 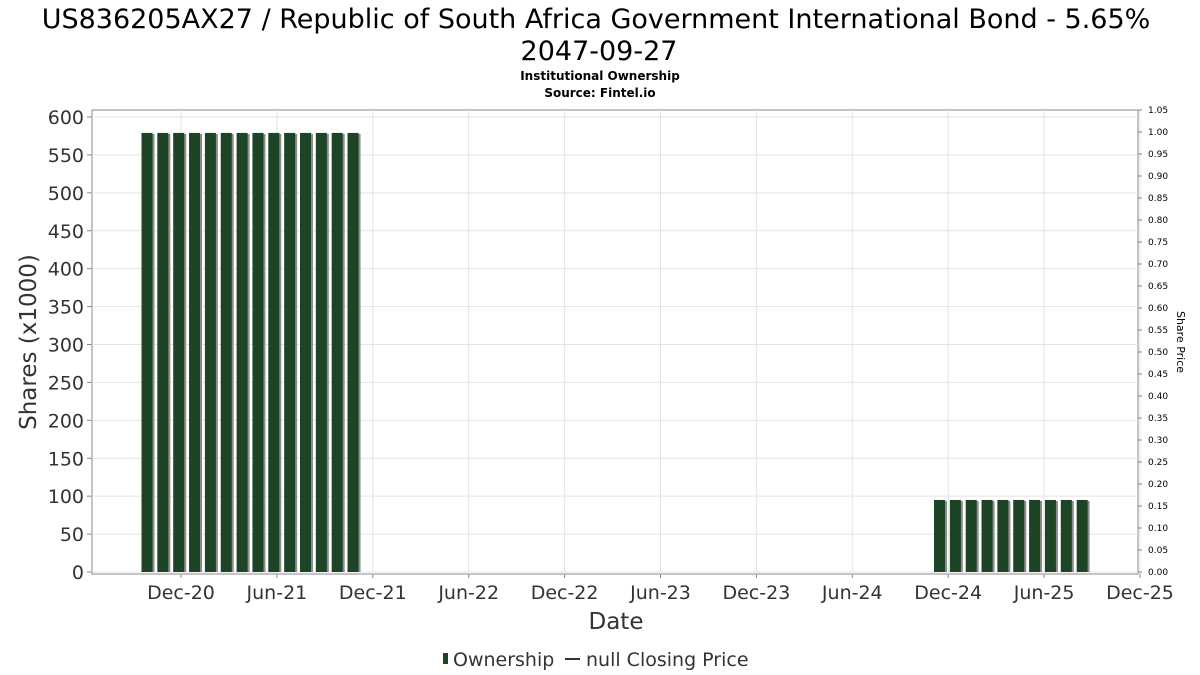 What do you see at coordinates (1158, 529) in the screenshot?
I see `y2-tick-label: 0.10` at bounding box center [1158, 529].